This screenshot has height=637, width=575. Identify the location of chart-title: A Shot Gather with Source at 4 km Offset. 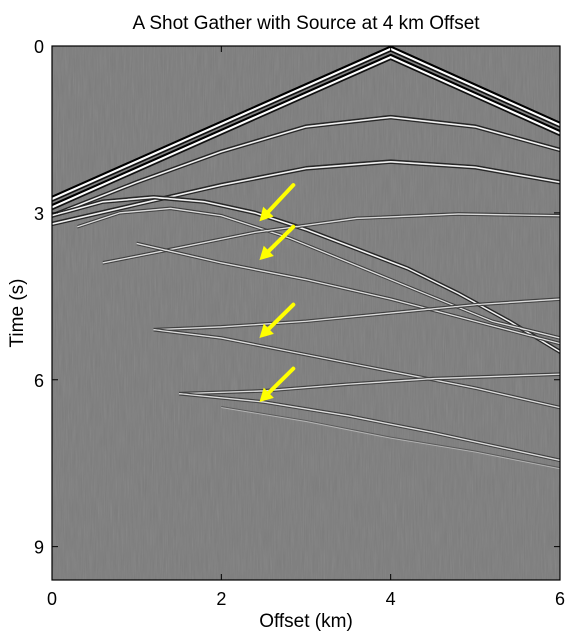
(306, 23).